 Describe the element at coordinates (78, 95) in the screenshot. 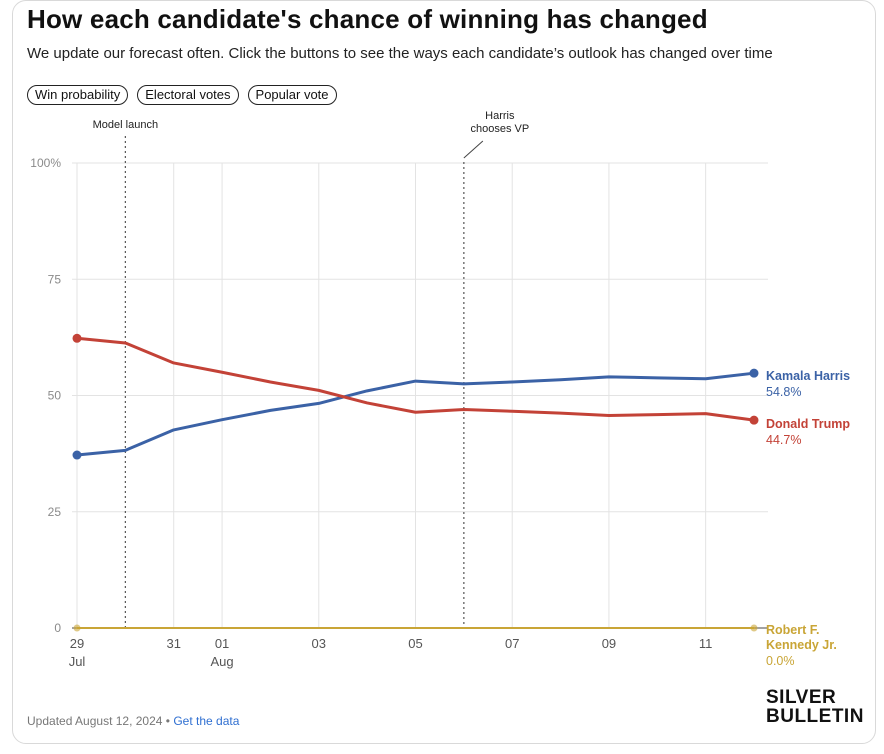

I see `win-probability-button: Win probability` at that location.